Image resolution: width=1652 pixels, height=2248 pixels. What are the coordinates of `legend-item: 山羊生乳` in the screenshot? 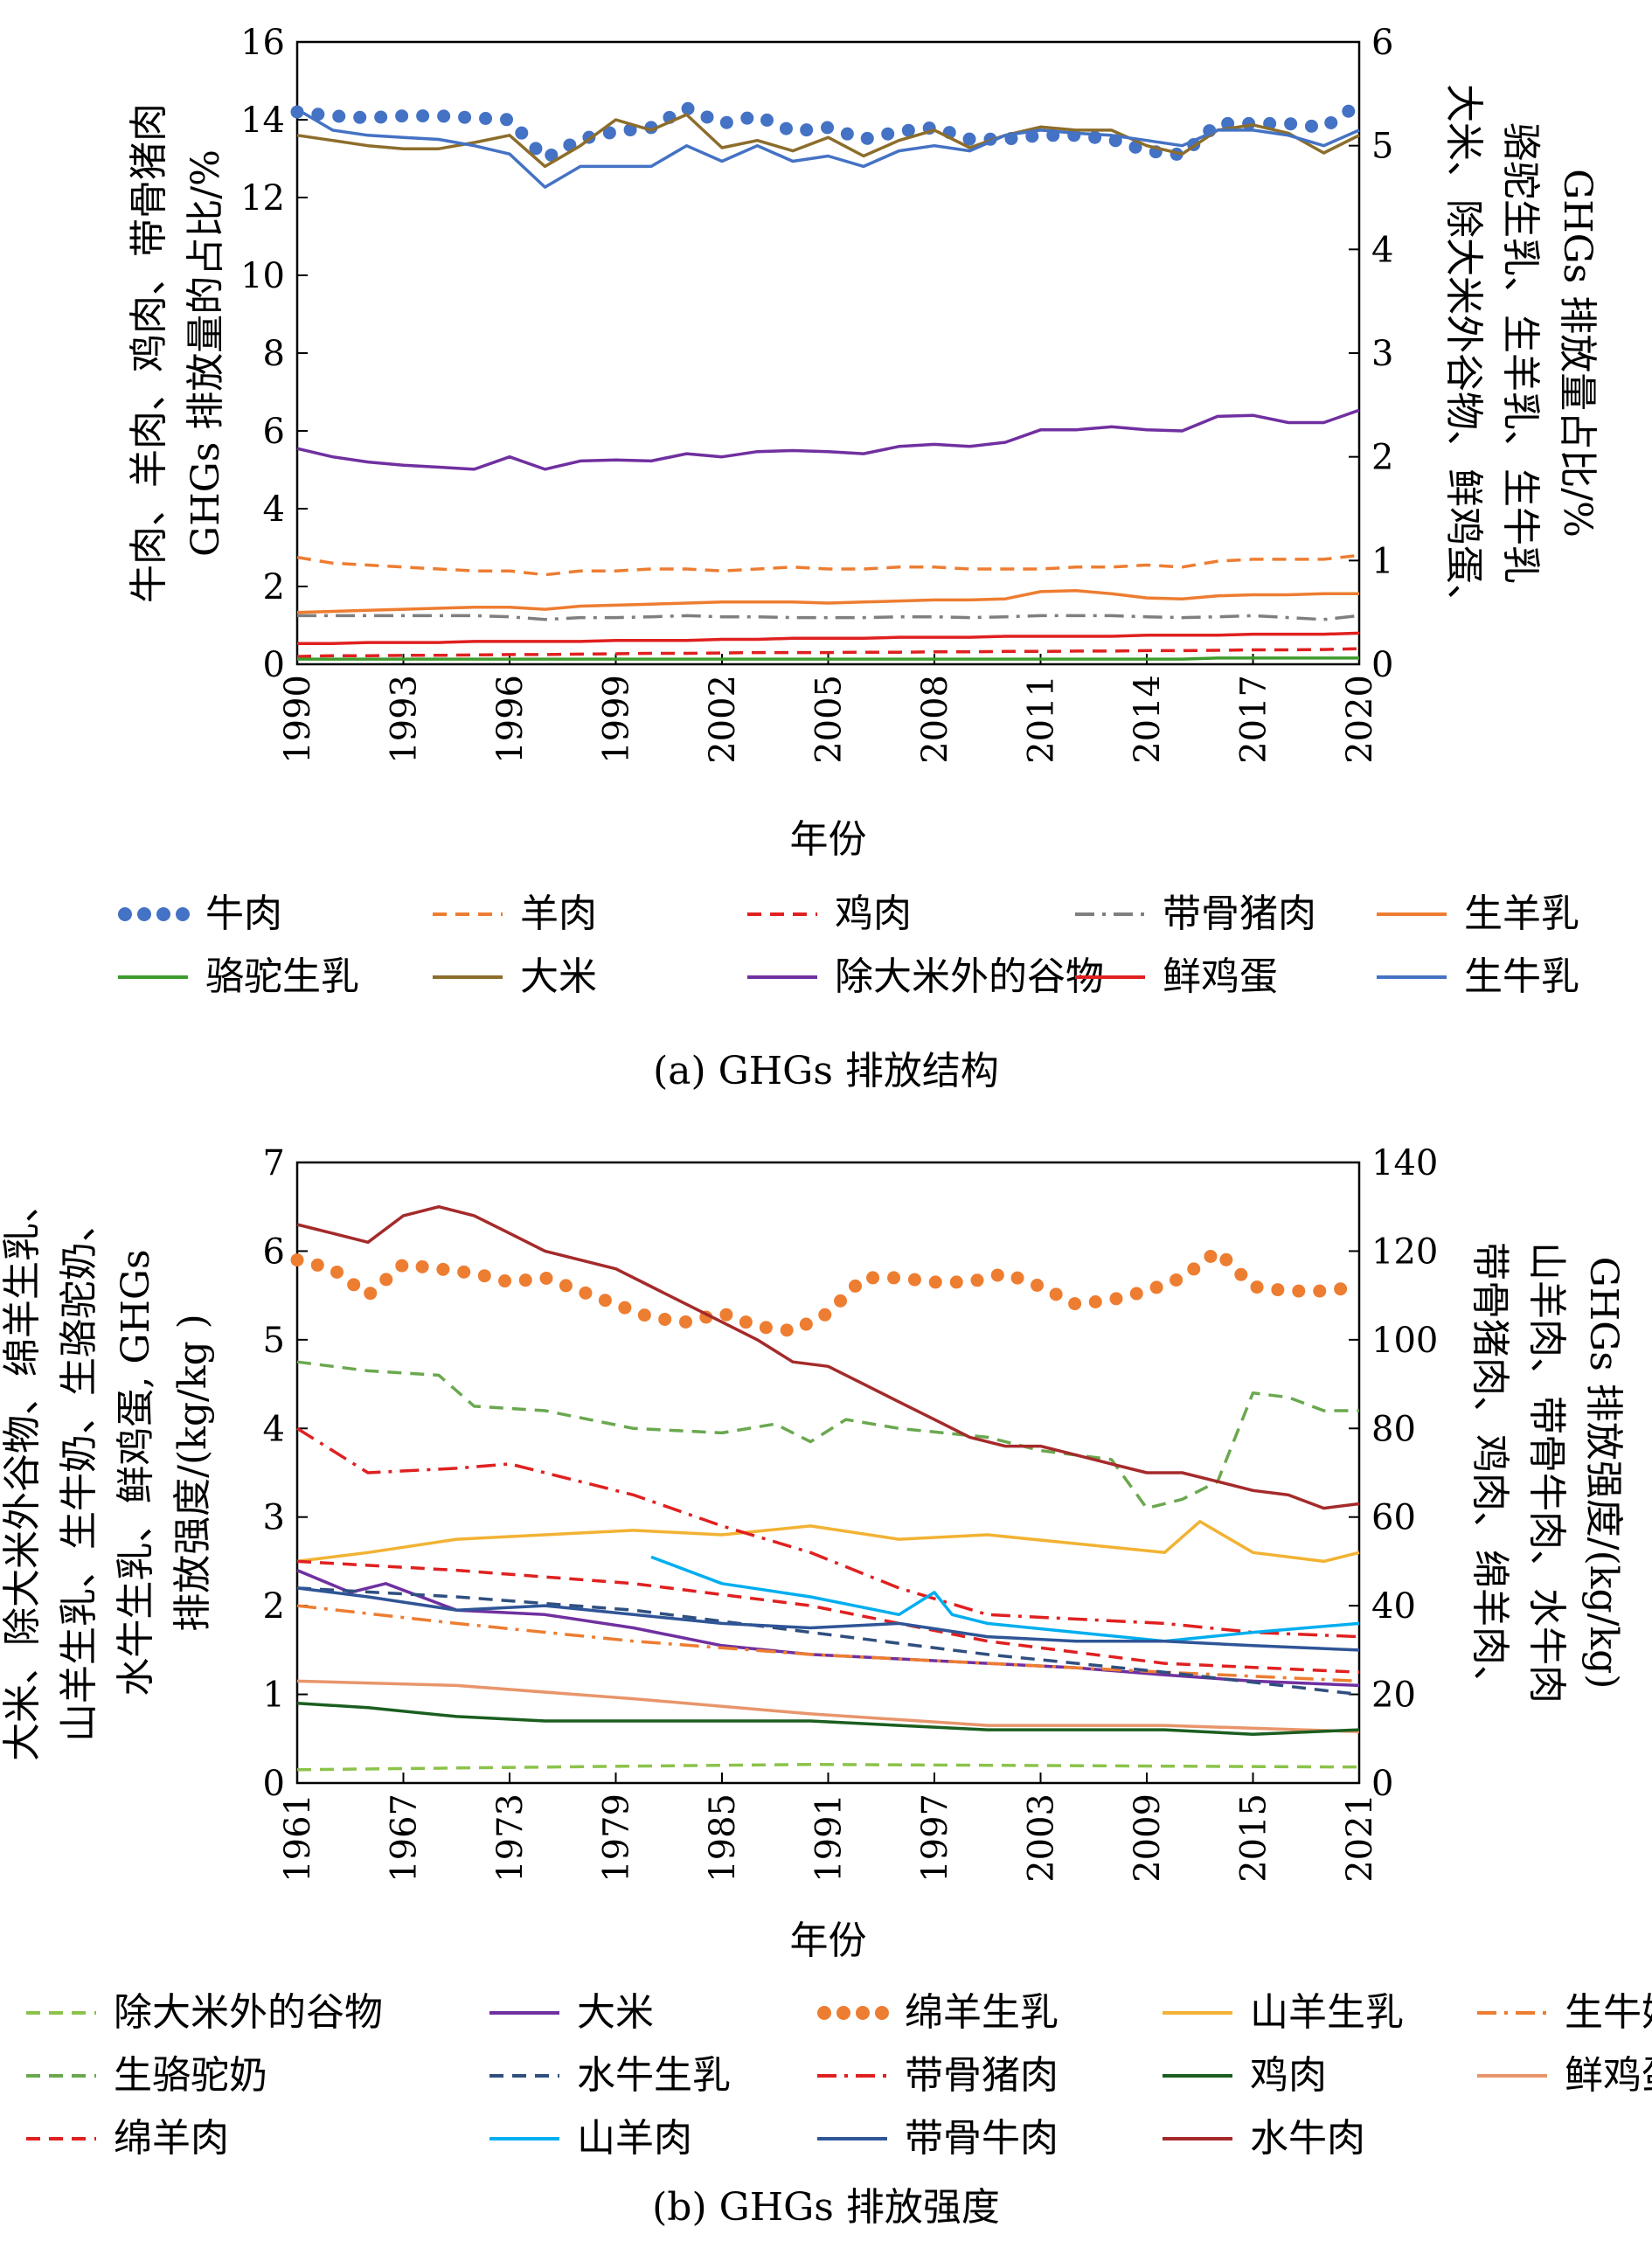 It's located at (1283, 2012).